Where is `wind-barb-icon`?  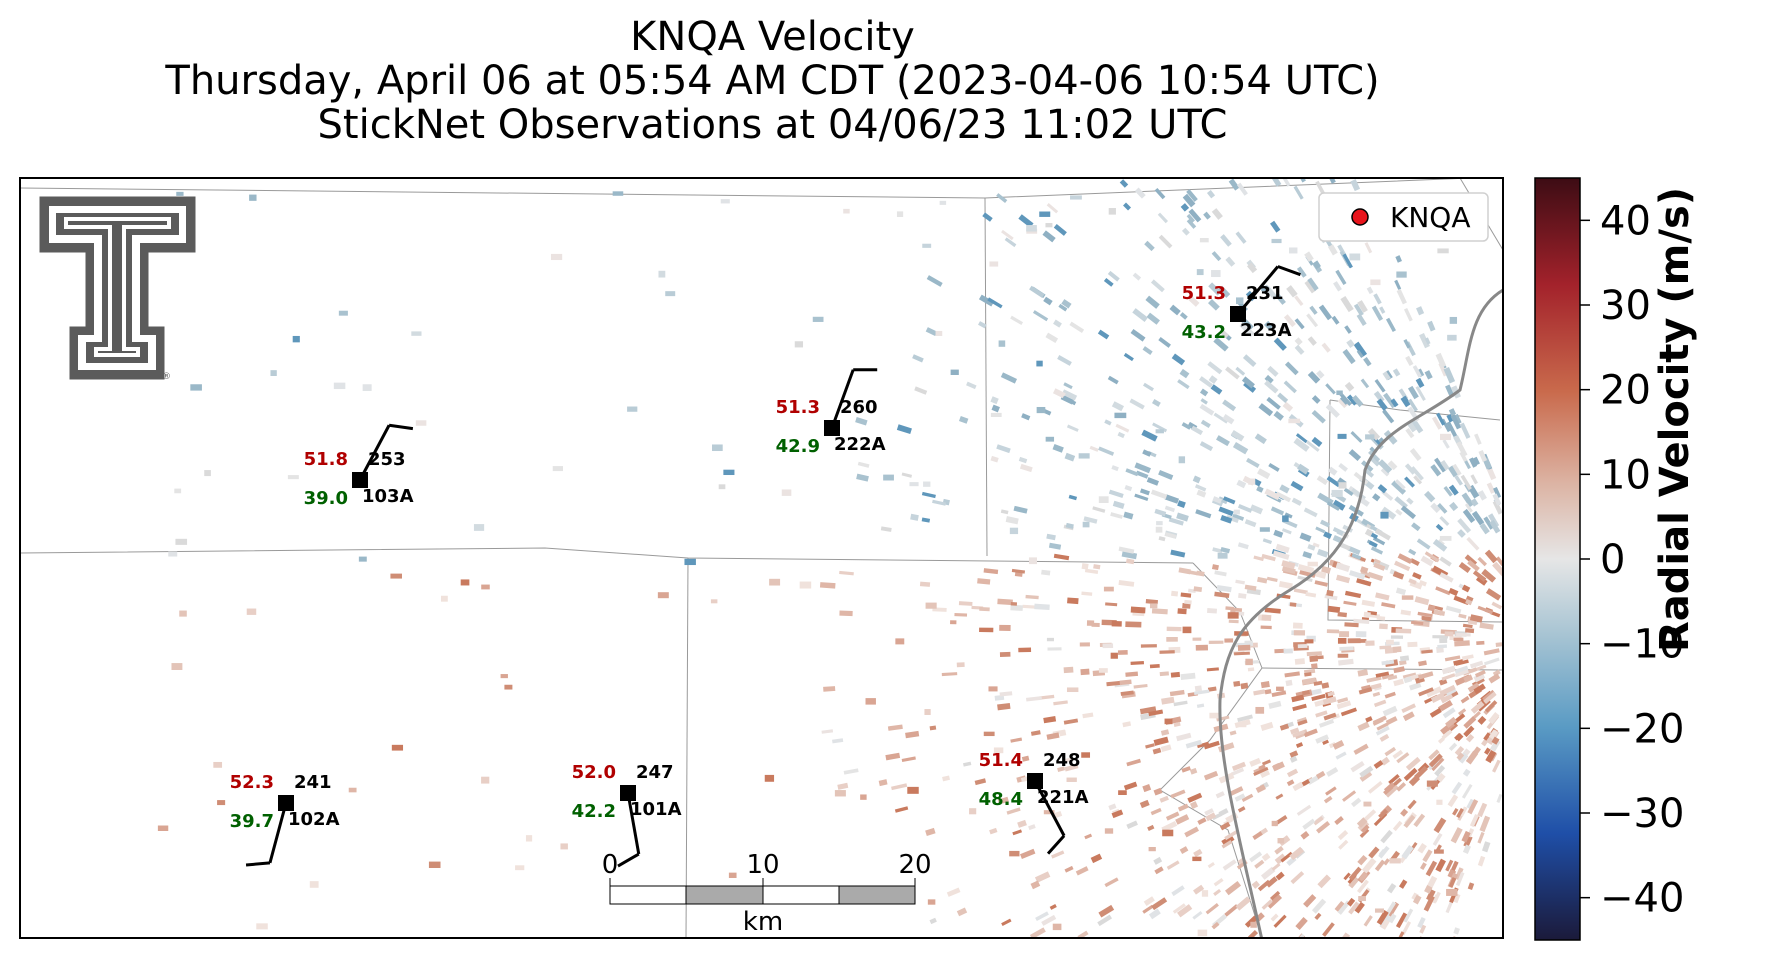 wind-barb-icon is located at coordinates (278, 833).